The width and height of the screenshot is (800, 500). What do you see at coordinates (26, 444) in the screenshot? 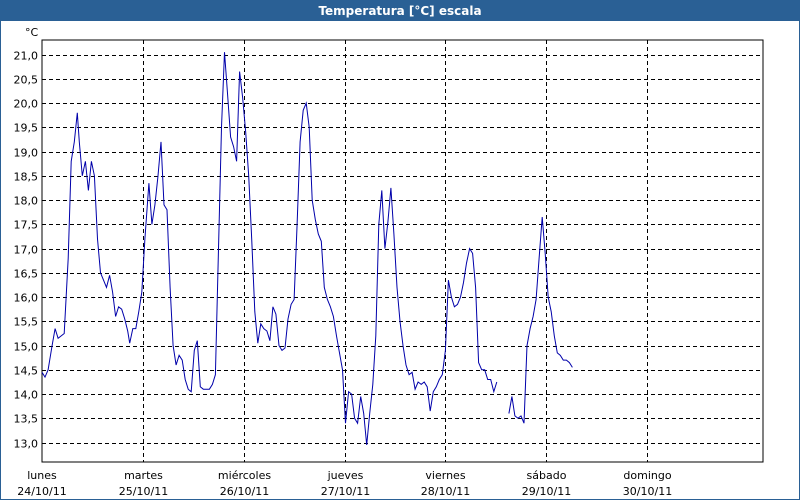
I see `y-tick-label: 13,0` at bounding box center [26, 444].